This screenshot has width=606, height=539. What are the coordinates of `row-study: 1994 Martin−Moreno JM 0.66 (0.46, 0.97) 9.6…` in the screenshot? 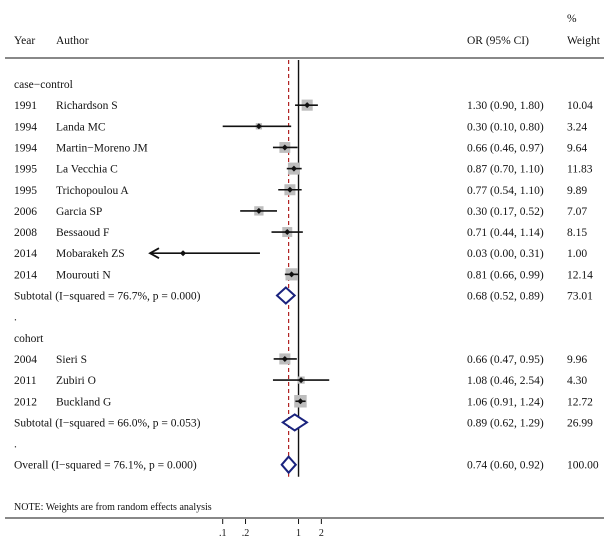 It's located at (300, 148).